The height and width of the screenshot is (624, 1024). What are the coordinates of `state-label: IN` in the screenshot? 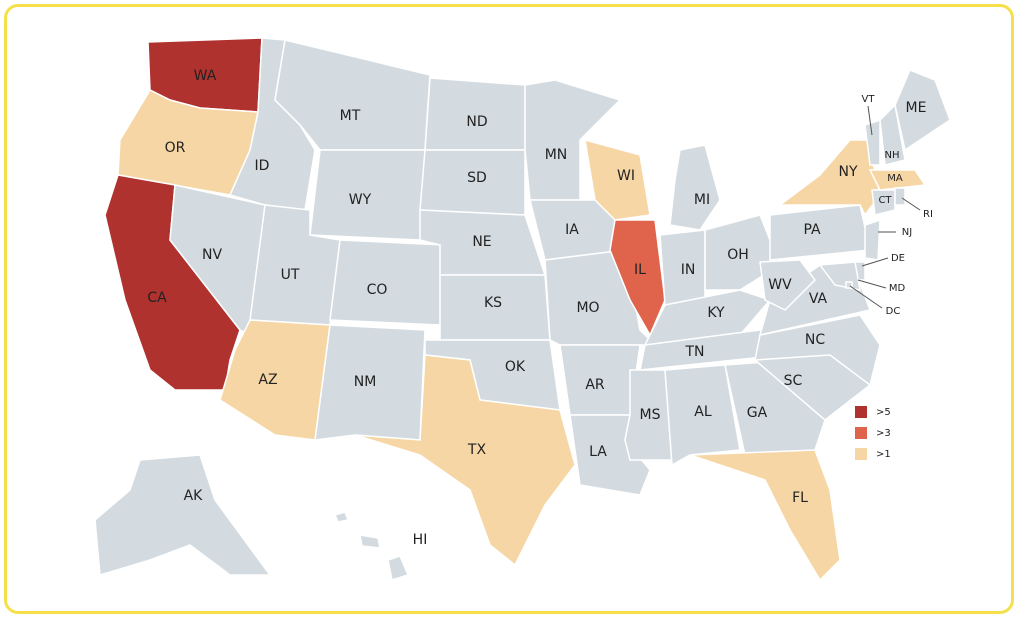 It's located at (688, 270).